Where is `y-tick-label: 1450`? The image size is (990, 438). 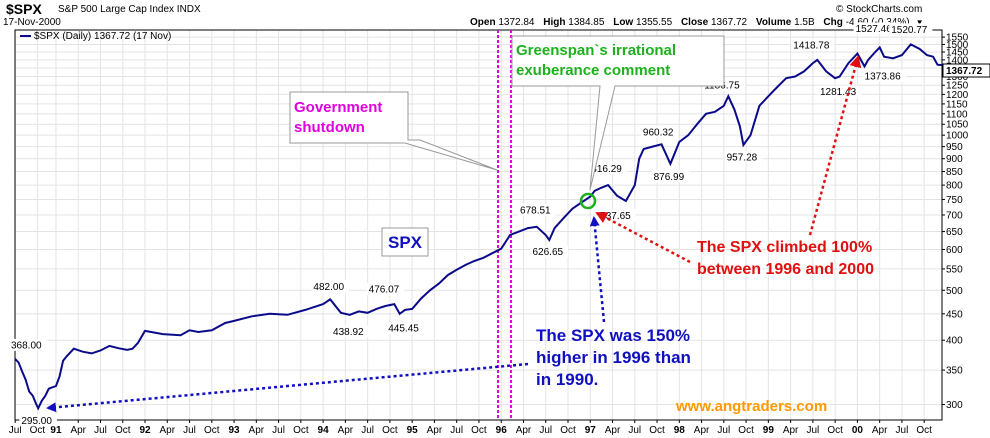
y-tick-label: 1450 is located at coordinates (957, 53).